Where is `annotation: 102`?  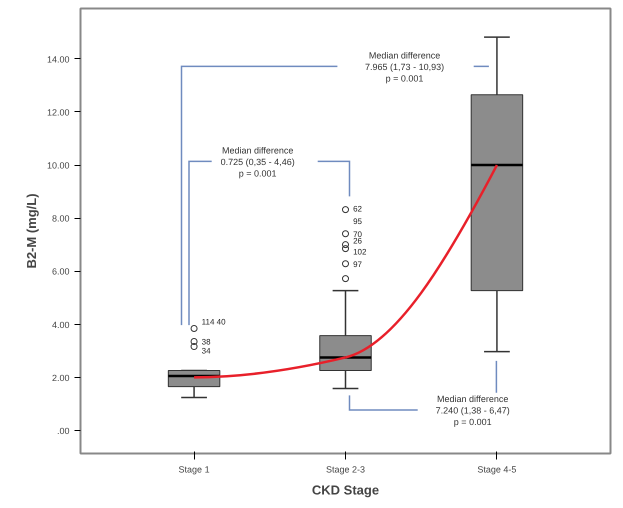 annotation: 102 is located at coordinates (360, 251).